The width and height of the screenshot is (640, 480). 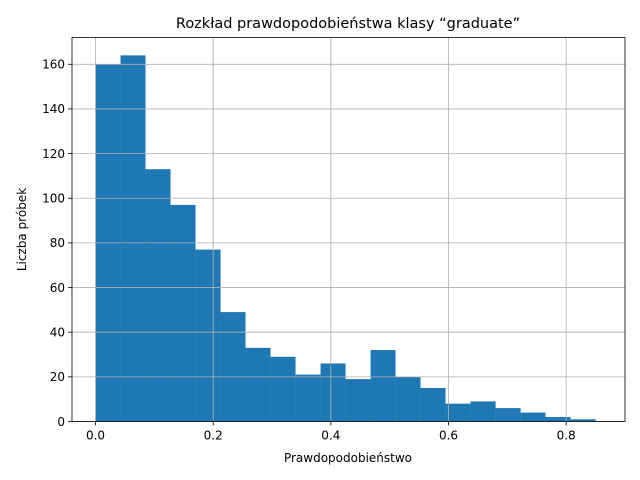 What do you see at coordinates (57, 332) in the screenshot?
I see `y-tick-label: 40` at bounding box center [57, 332].